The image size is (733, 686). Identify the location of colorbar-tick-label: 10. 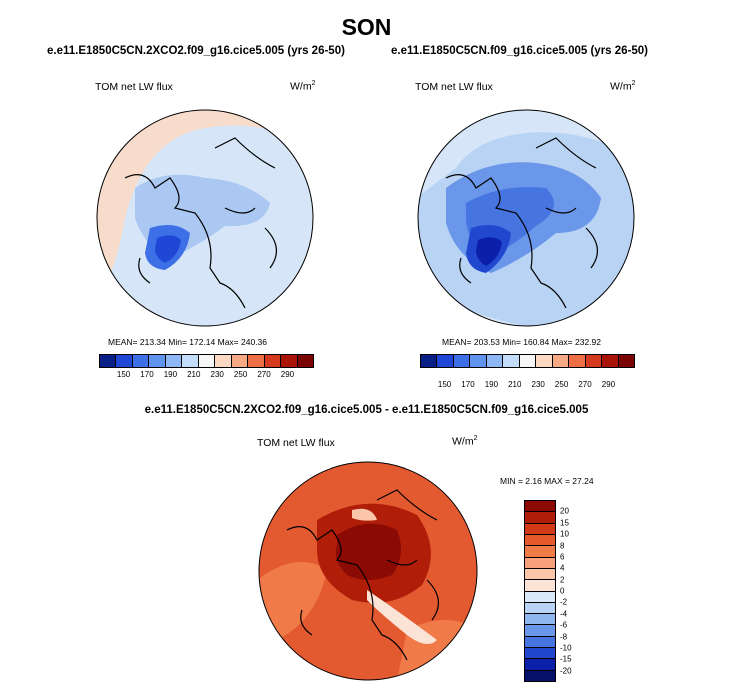
(564, 534).